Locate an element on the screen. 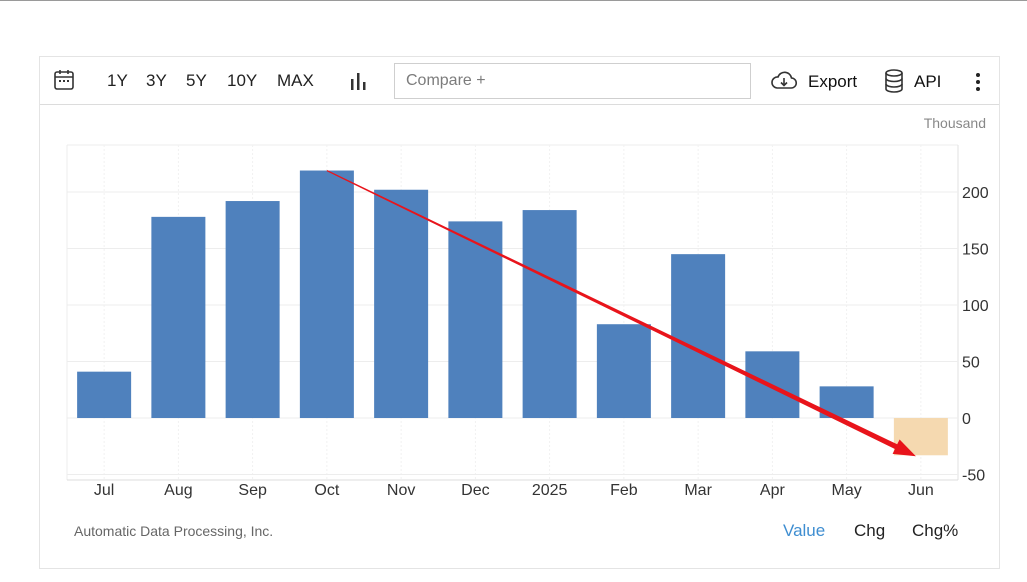  bar-feb is located at coordinates (623, 371).